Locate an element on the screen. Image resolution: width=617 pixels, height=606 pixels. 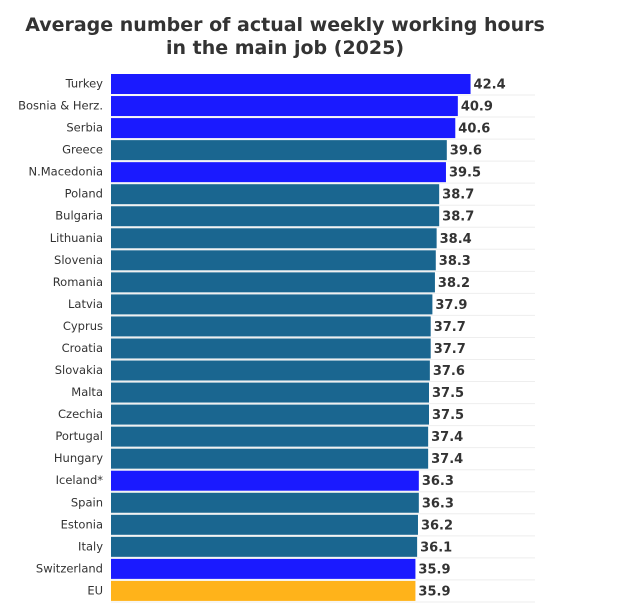
y-tick-label: Portugal is located at coordinates (79, 436).